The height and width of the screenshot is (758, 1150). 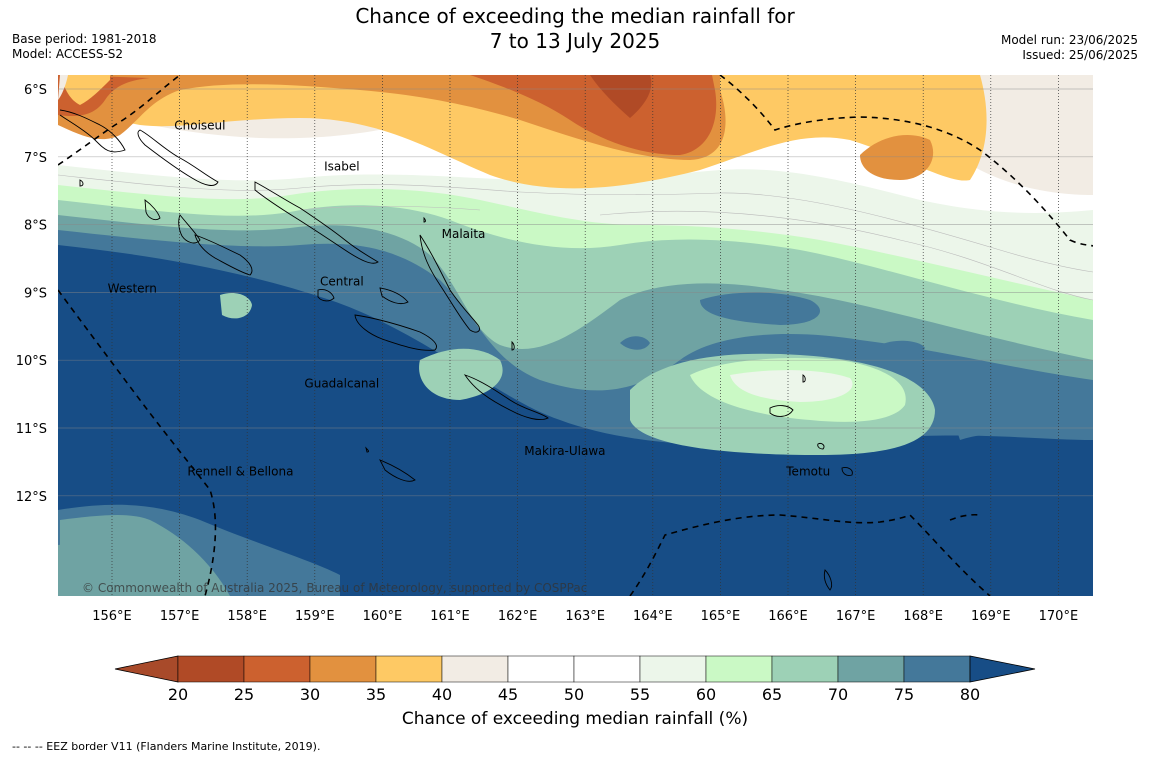 What do you see at coordinates (383, 616) in the screenshot?
I see `lon-label: 160°E` at bounding box center [383, 616].